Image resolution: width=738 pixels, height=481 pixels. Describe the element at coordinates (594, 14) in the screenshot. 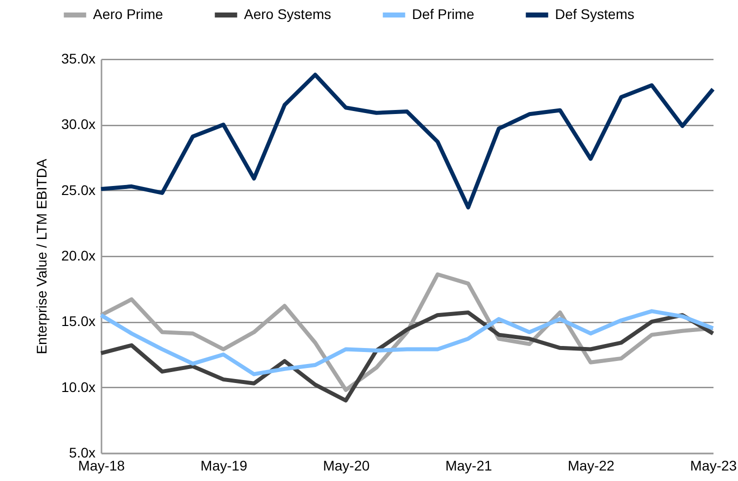

I see `legend-label: Def Systems` at that location.